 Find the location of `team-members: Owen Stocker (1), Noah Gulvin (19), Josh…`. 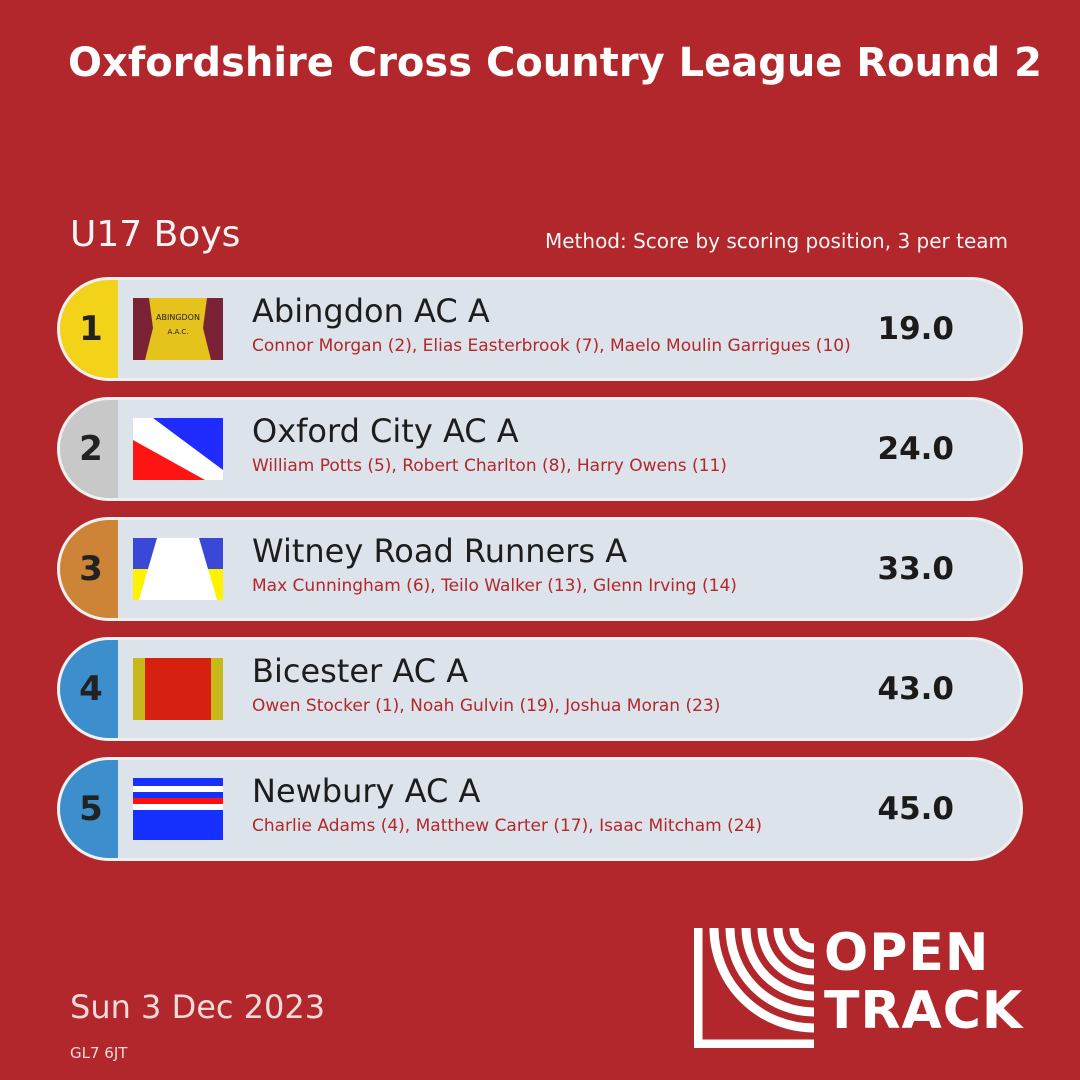

team-members: Owen Stocker (1), Noah Gulvin (19), Josh… is located at coordinates (486, 706).